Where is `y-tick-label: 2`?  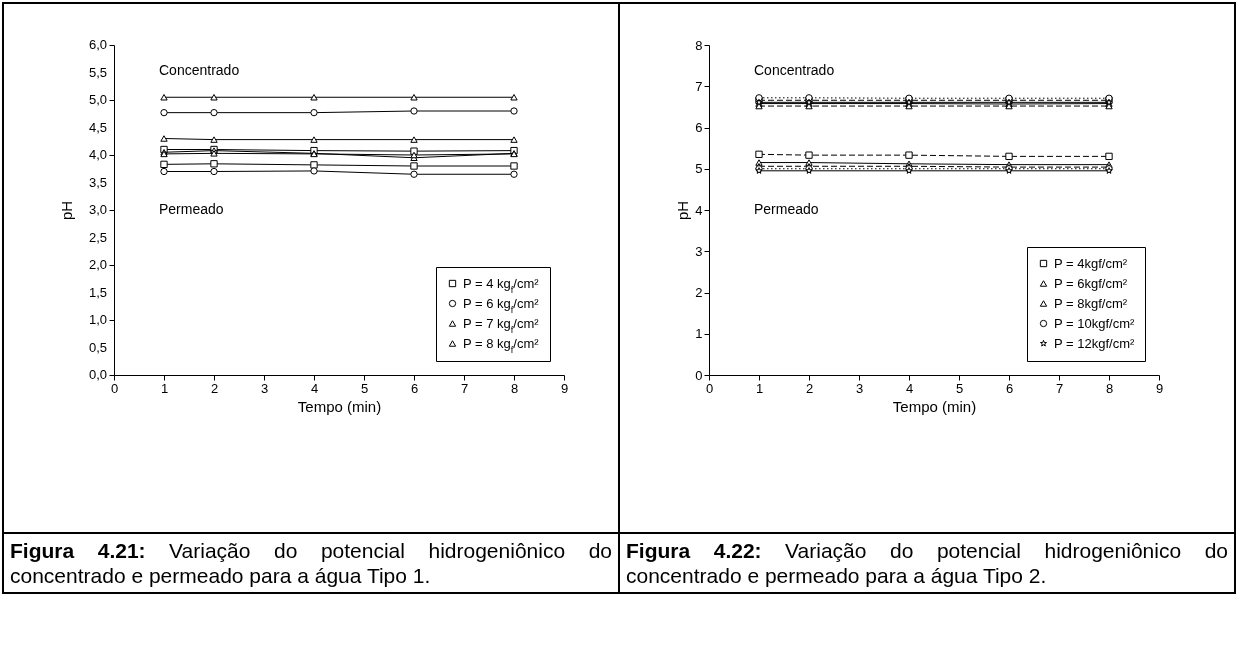 y-tick-label: 2 is located at coordinates (699, 292).